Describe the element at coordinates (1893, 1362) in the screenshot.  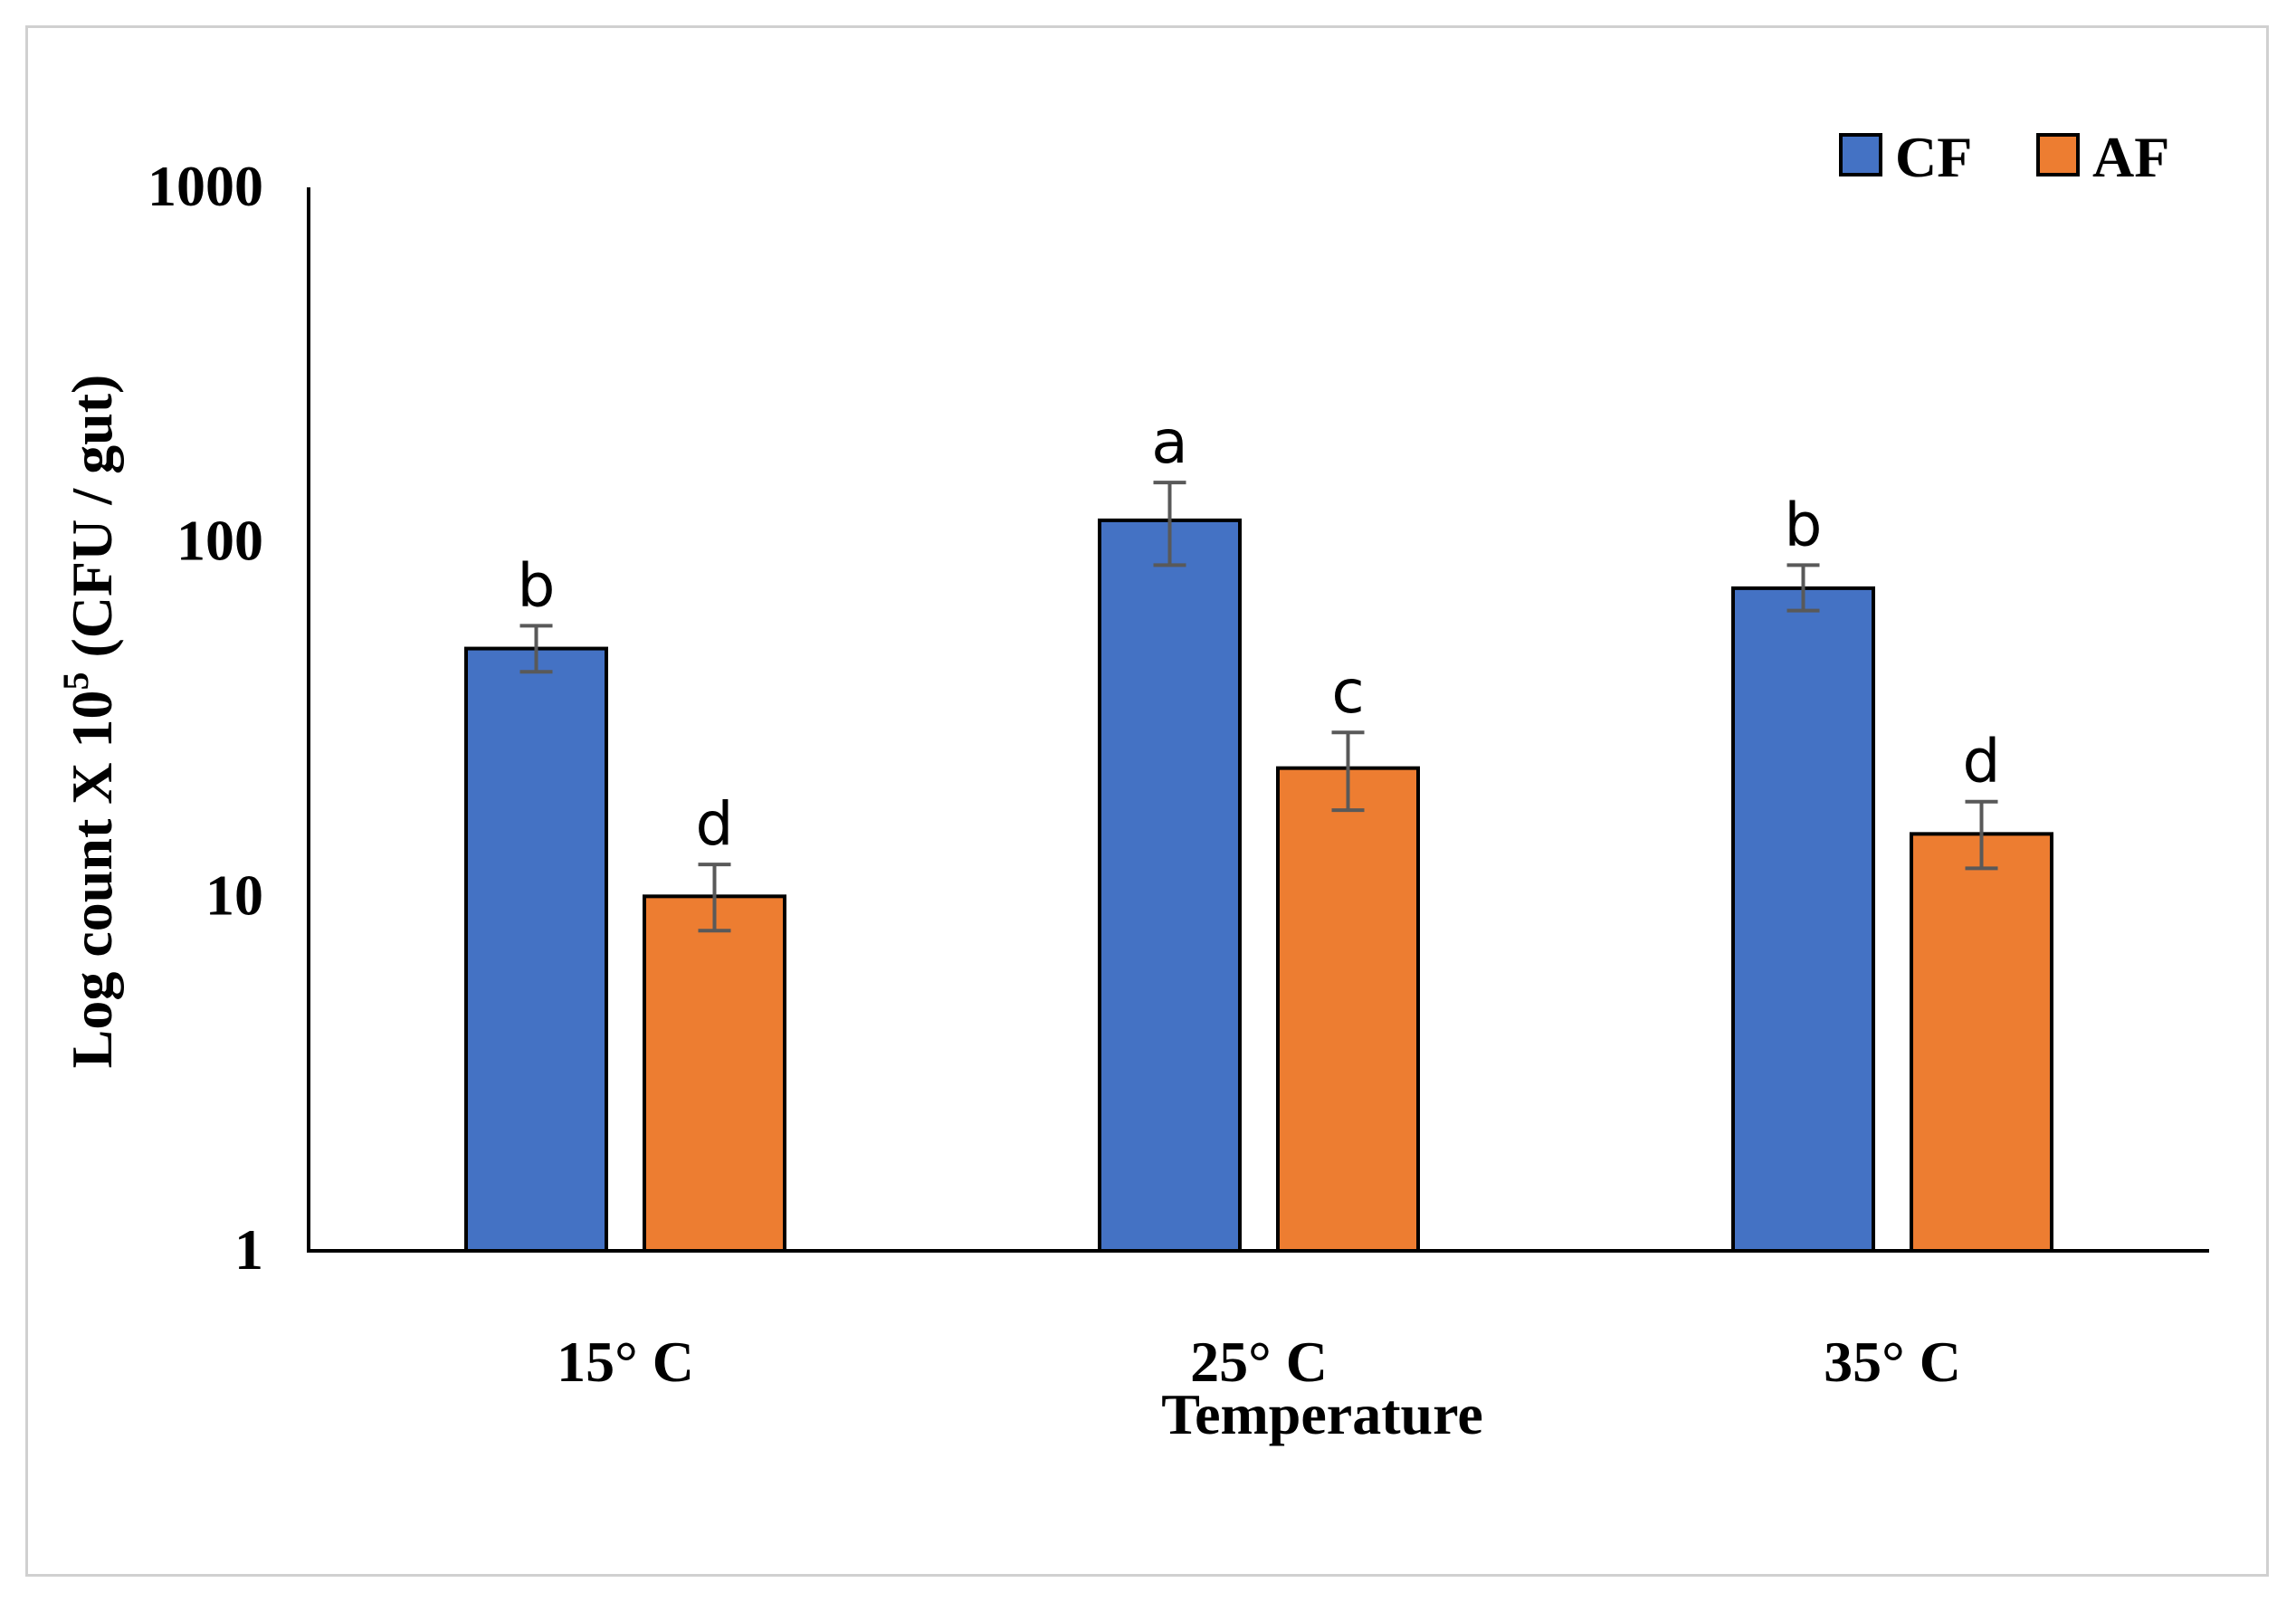
I see `x-tick-label: 35° C` at that location.